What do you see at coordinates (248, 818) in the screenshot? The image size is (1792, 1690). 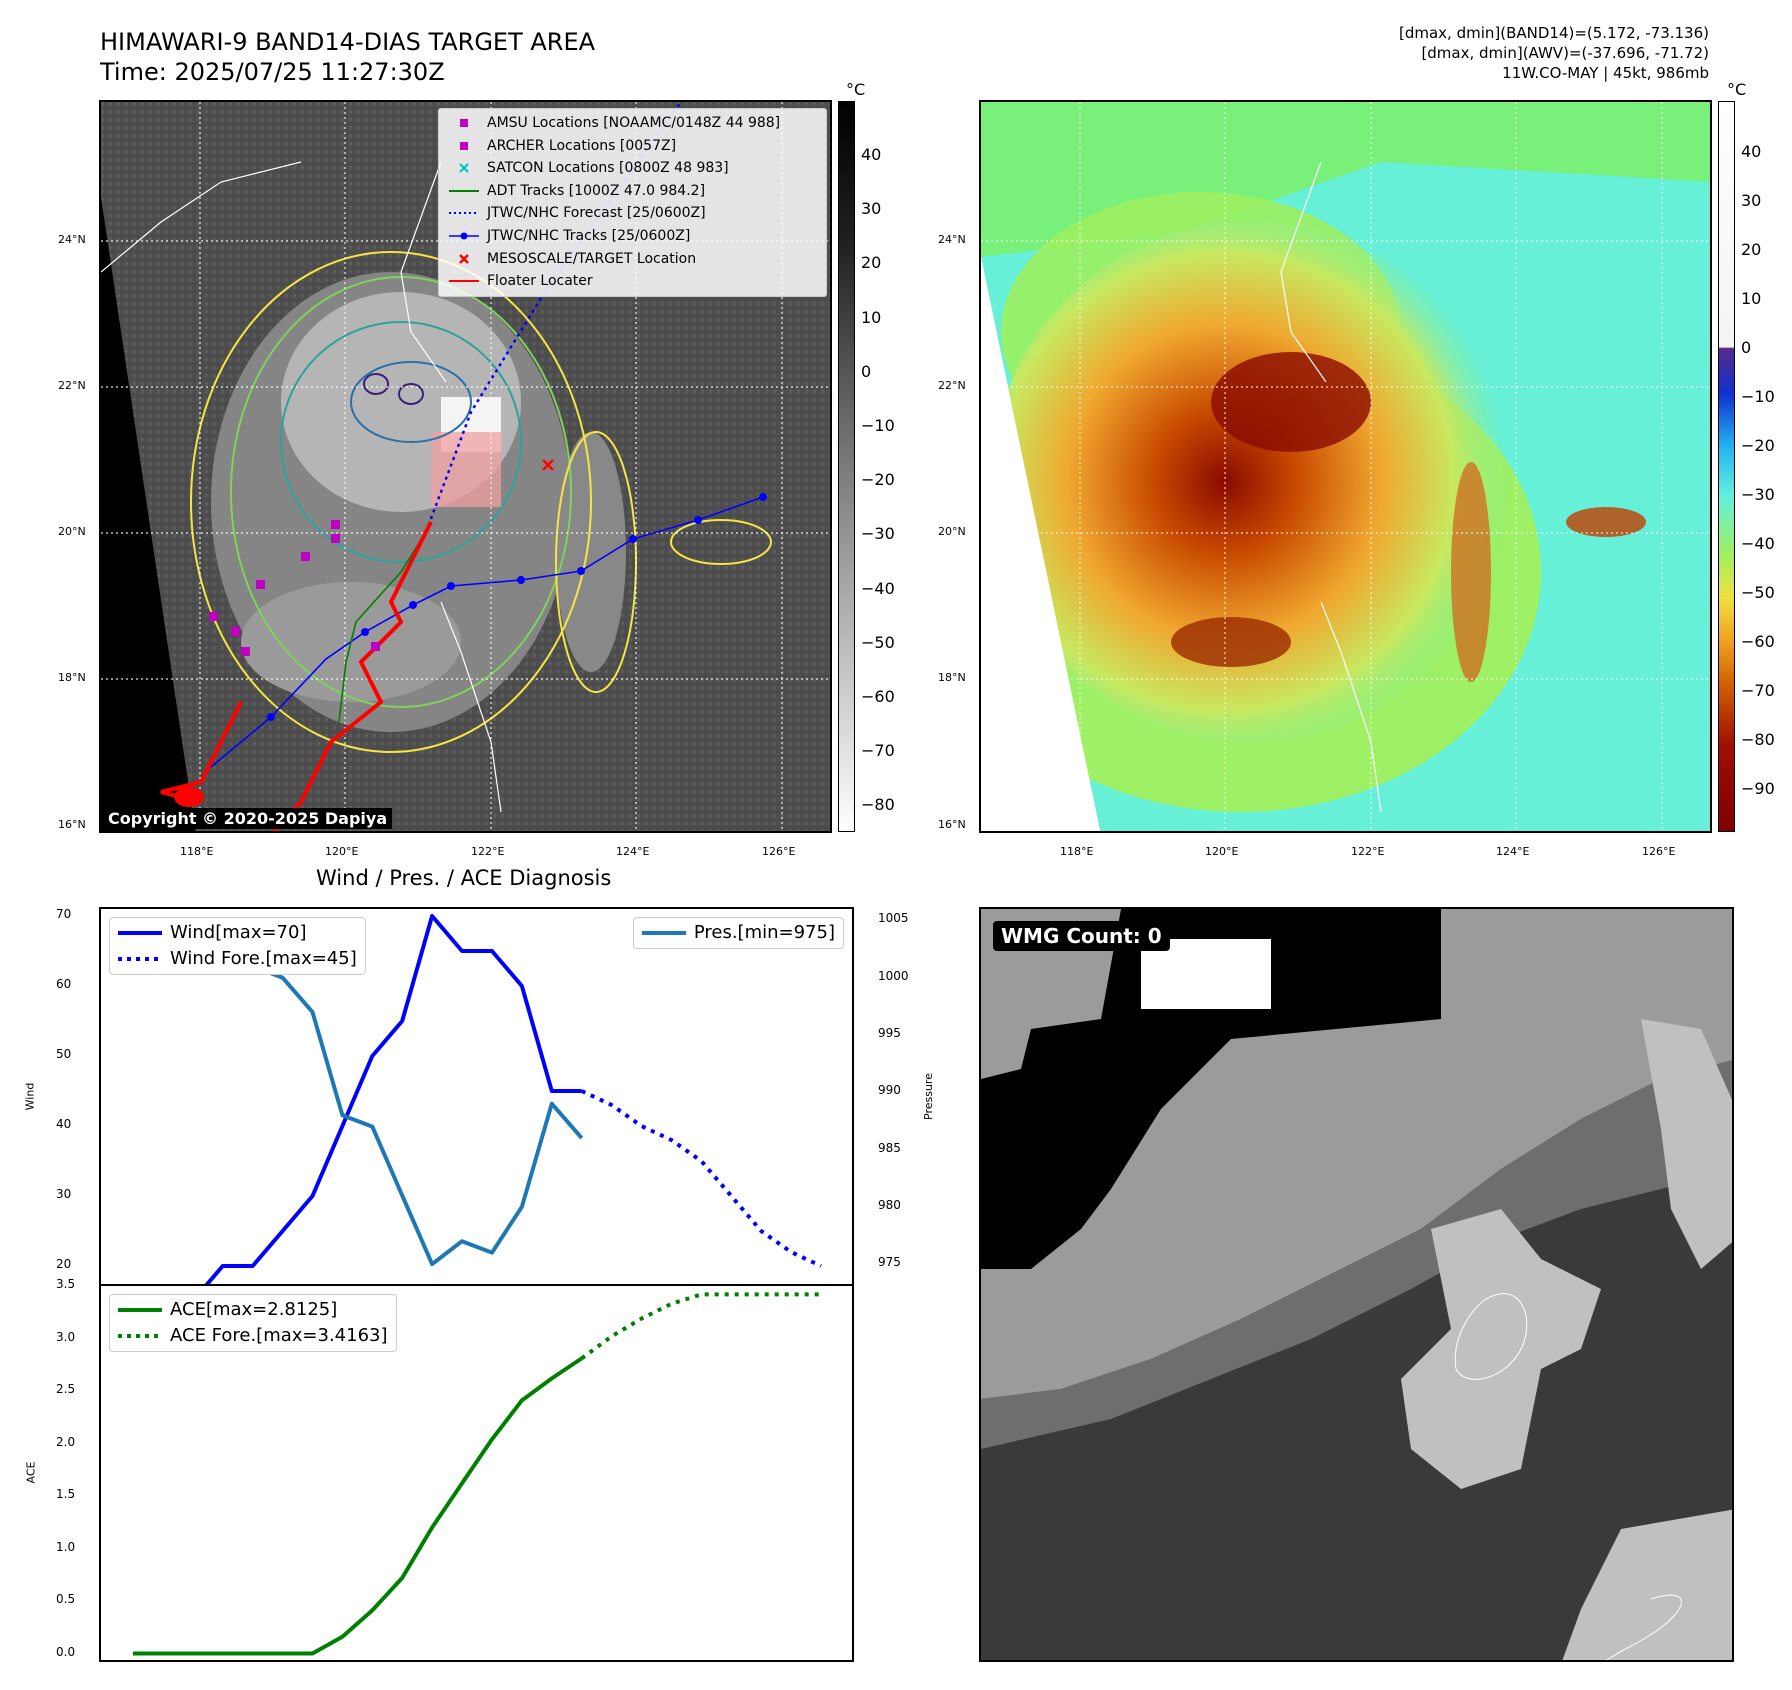 I see `copyright-label: Copyright © 2020-2025 Dapiya` at bounding box center [248, 818].